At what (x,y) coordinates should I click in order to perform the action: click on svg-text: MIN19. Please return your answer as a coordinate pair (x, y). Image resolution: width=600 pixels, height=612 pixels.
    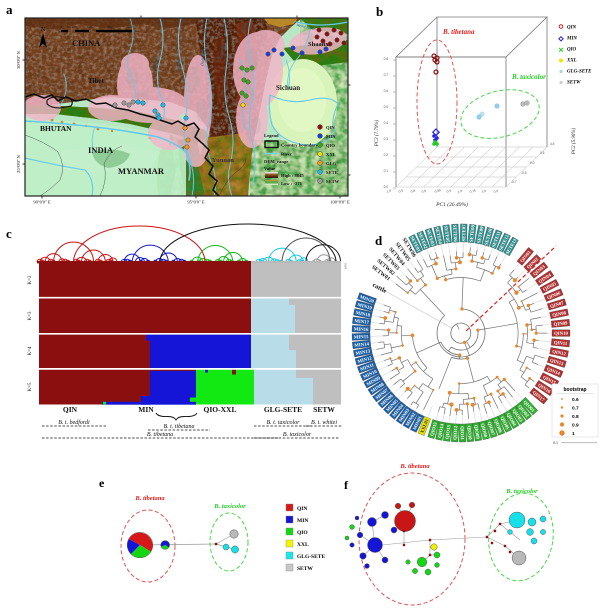
    Looking at the image, I should click on (365, 307).